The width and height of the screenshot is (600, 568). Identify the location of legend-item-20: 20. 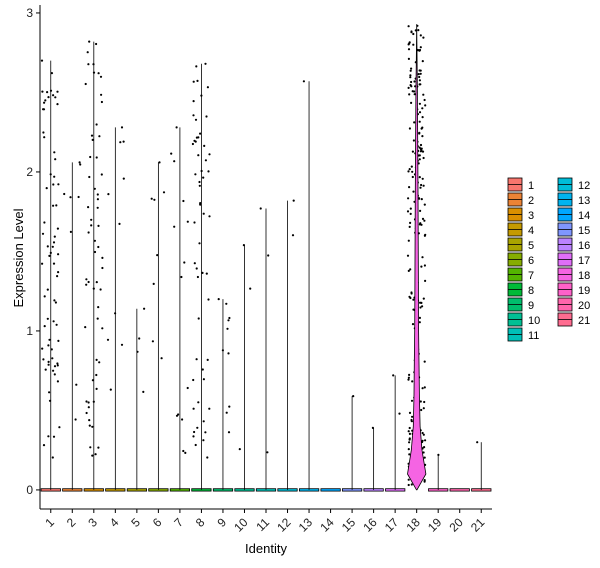
(573, 304).